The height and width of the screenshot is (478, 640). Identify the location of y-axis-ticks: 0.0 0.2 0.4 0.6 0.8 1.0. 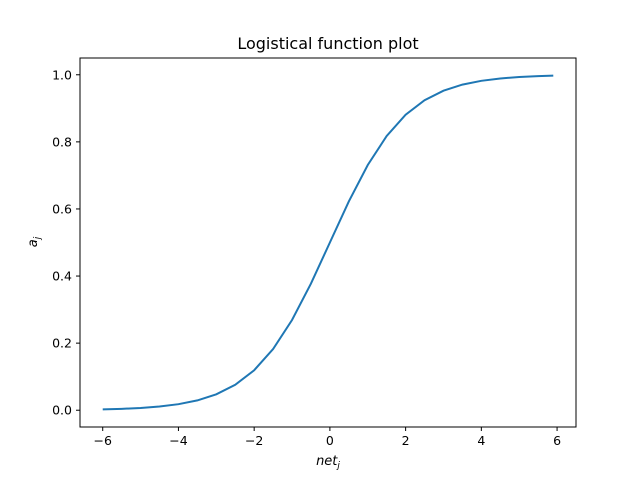
(66, 242).